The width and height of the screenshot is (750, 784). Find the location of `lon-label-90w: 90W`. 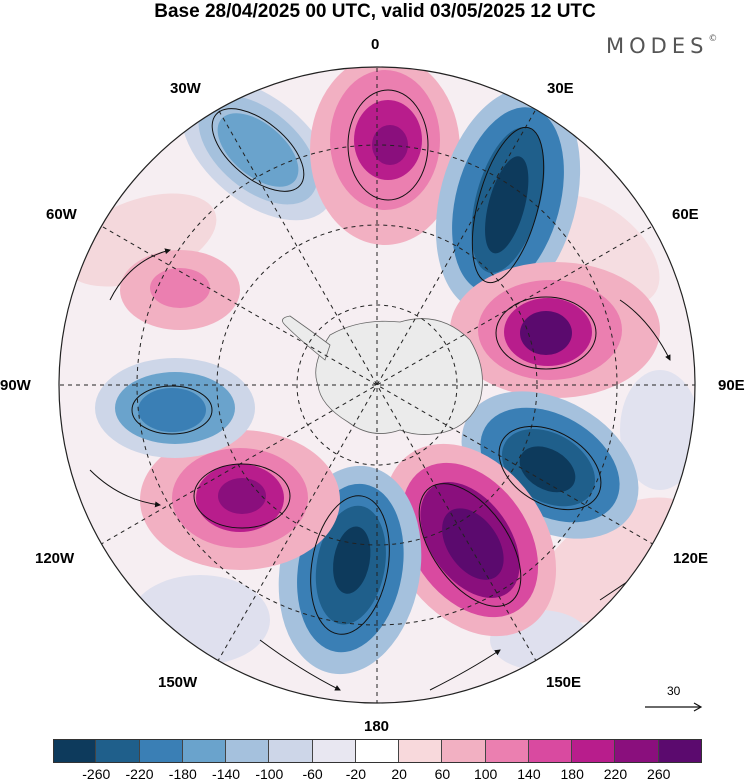

lon-label-90w: 90W is located at coordinates (15, 385).